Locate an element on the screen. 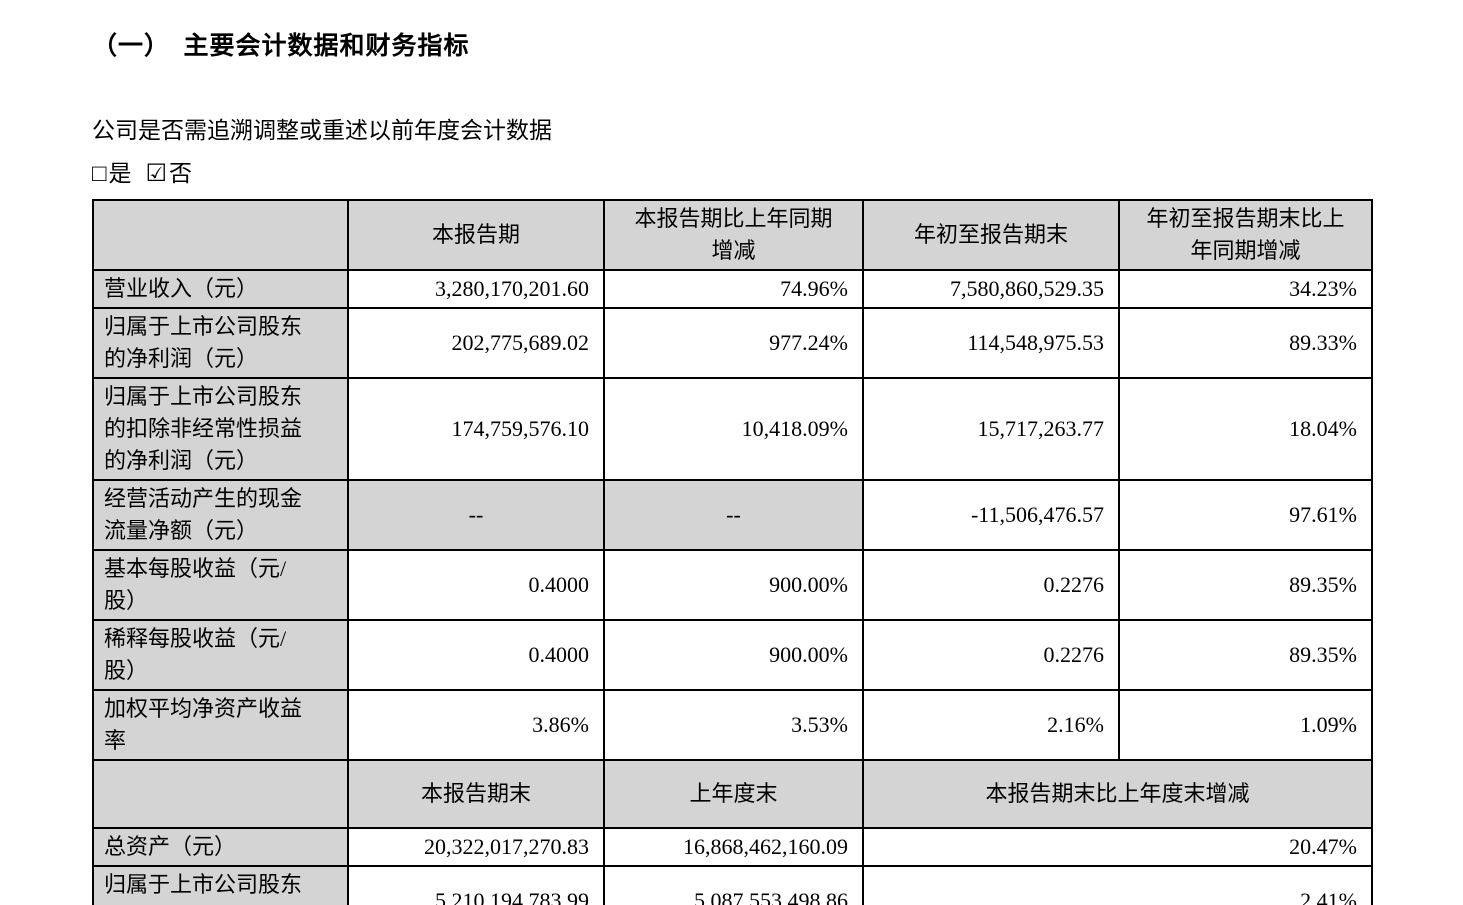  cell-value: 3.53% is located at coordinates (733, 725).